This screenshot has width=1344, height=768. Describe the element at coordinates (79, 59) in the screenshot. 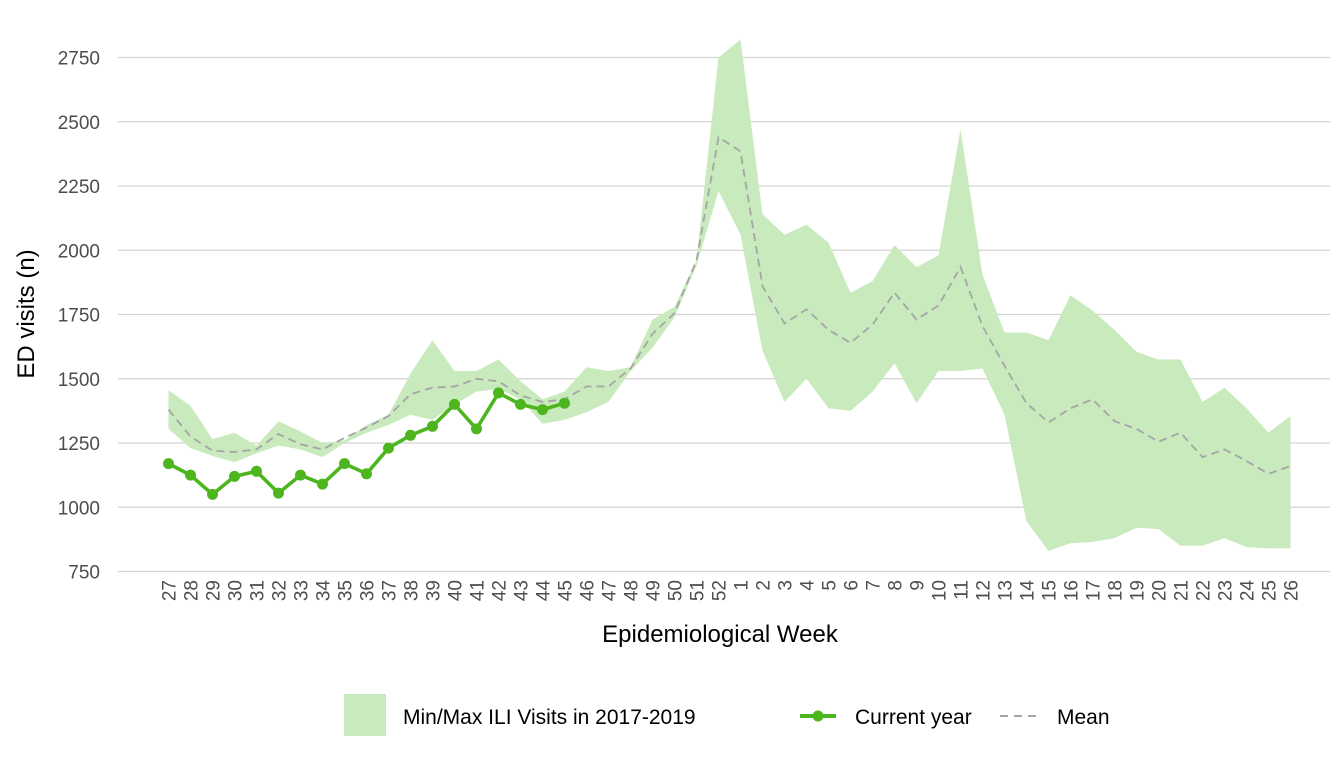

I see `y-tick-label: 2750` at that location.